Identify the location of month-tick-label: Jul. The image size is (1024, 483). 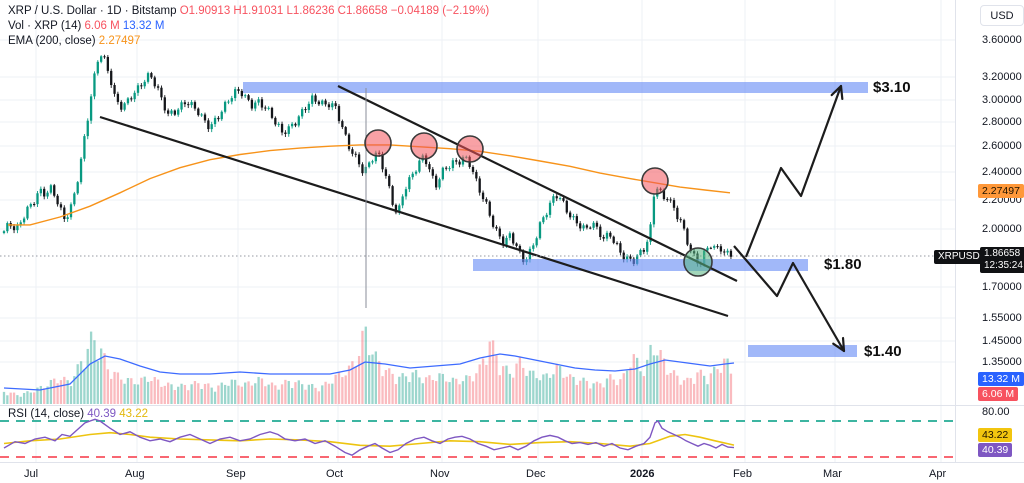
(31, 474).